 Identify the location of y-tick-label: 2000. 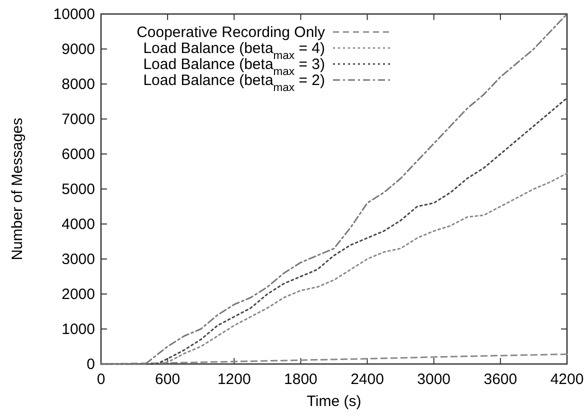
(78, 294).